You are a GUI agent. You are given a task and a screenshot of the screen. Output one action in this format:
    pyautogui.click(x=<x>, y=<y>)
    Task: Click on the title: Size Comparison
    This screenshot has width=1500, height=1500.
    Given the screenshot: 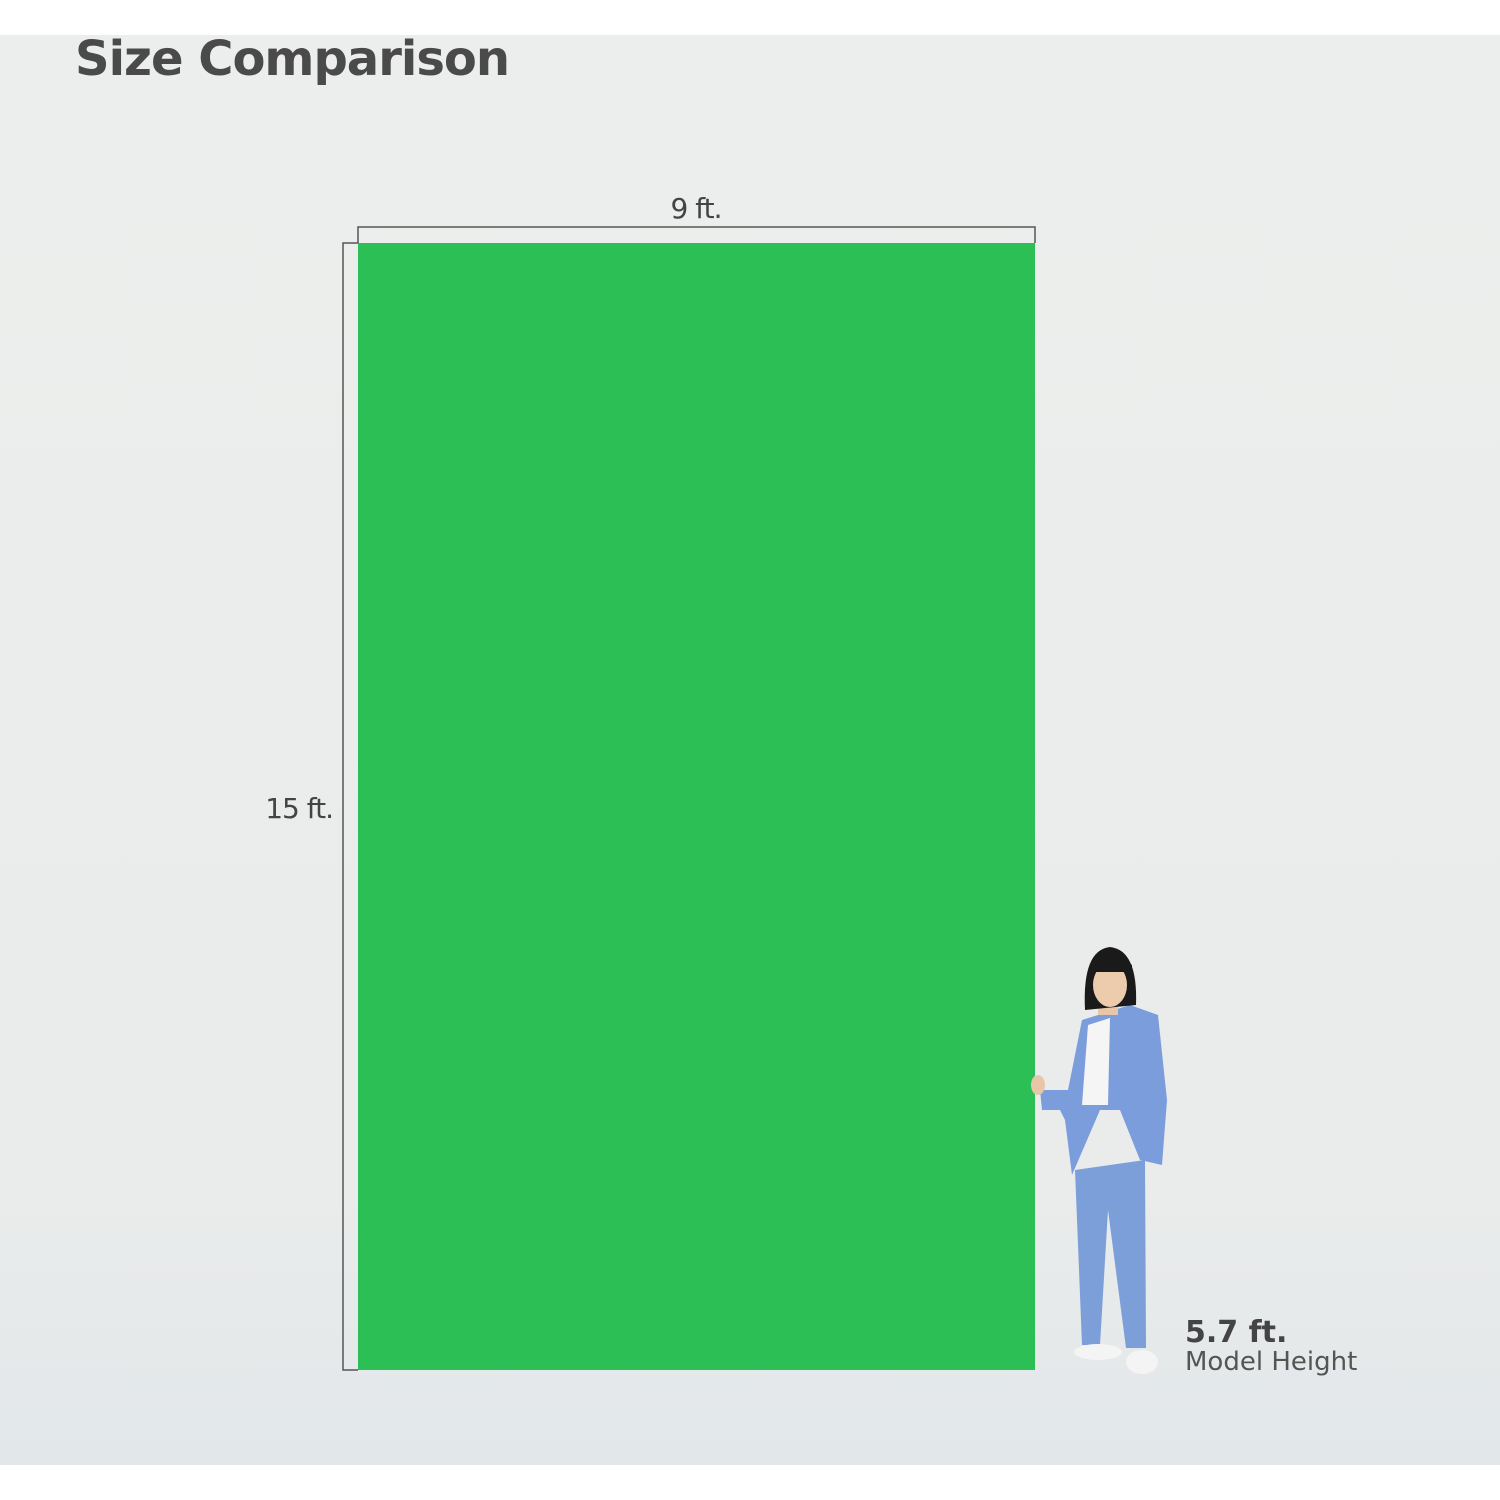 What is the action you would take?
    pyautogui.click(x=292, y=59)
    